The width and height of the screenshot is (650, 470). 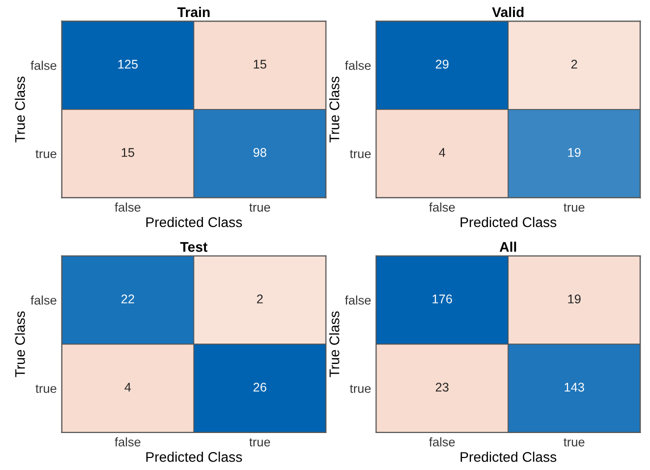 What do you see at coordinates (194, 247) in the screenshot?
I see `chart-title: Test` at bounding box center [194, 247].